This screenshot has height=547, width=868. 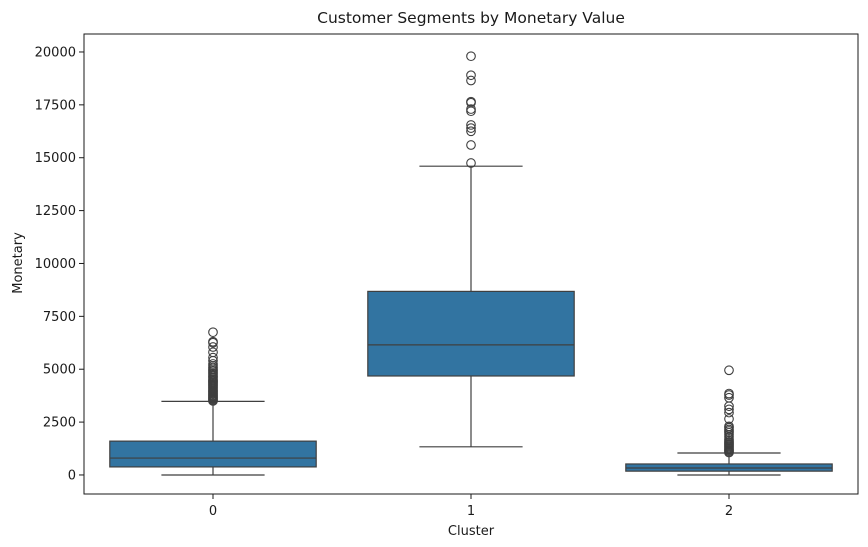 I want to click on x-tick-label: 2, so click(x=729, y=511).